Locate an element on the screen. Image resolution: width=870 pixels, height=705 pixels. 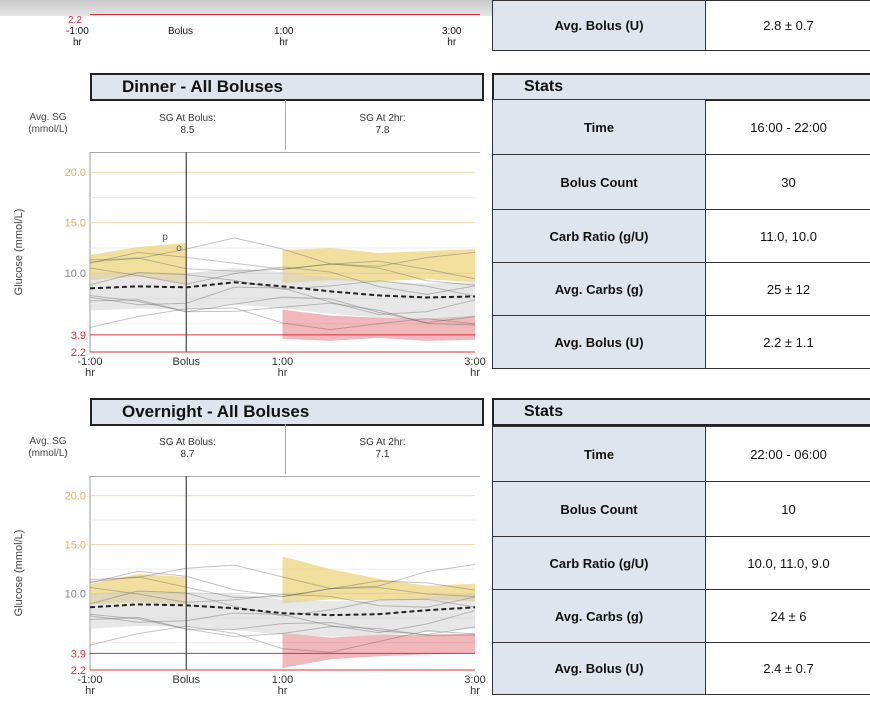
x-tick-label: Bolus is located at coordinates (186, 362).